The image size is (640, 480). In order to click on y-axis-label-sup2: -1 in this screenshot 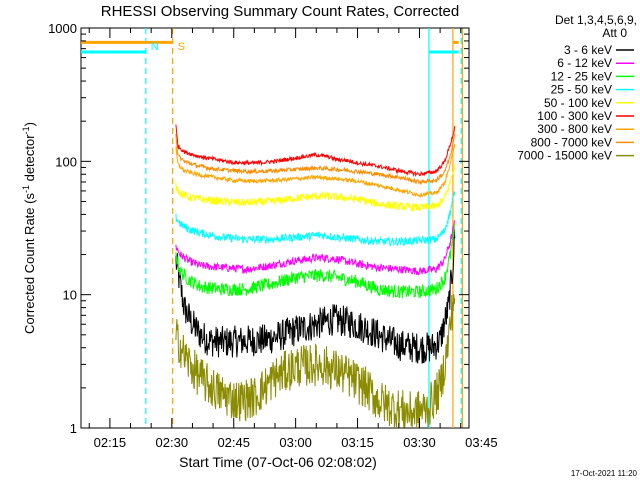, I will do `click(26, 130)`.